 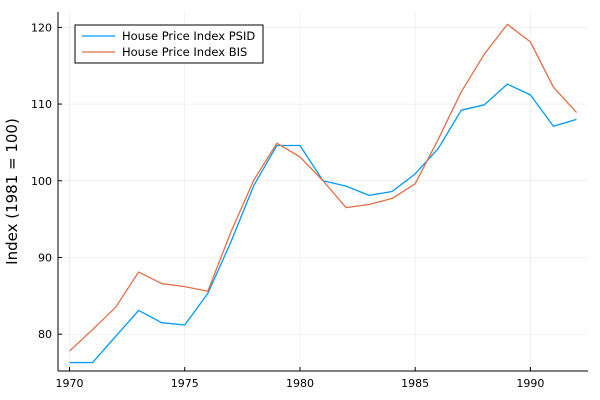 What do you see at coordinates (41, 104) in the screenshot?
I see `y-tick-label: 110` at bounding box center [41, 104].